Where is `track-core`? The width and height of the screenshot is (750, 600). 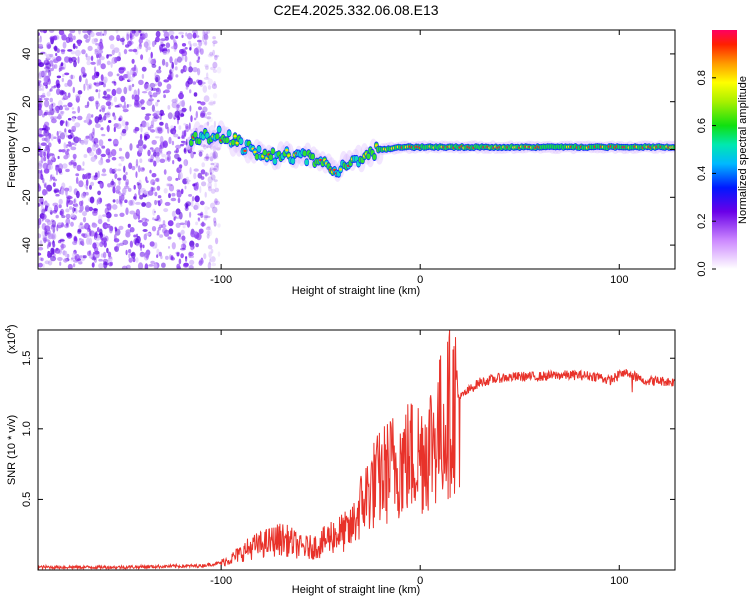 track-core is located at coordinates (292, 161).